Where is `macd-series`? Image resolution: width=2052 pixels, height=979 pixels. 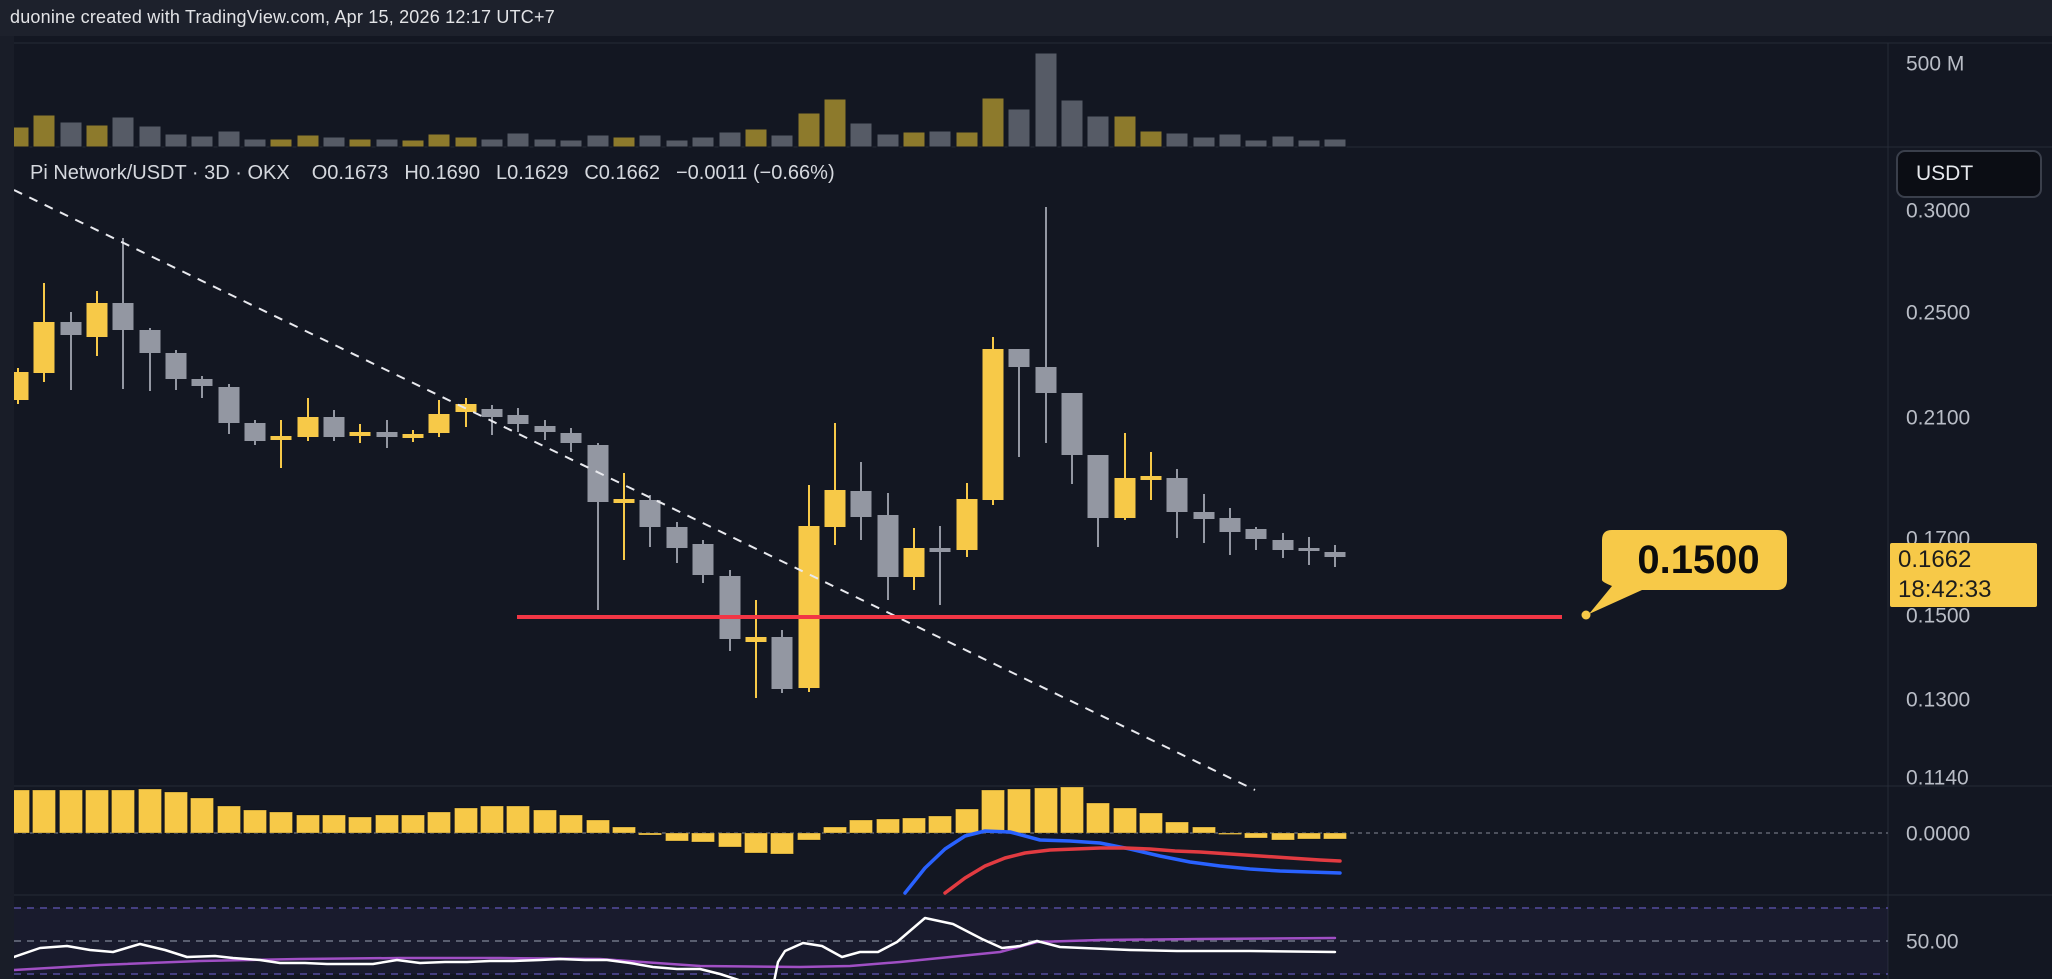 macd-series is located at coordinates (680, 840).